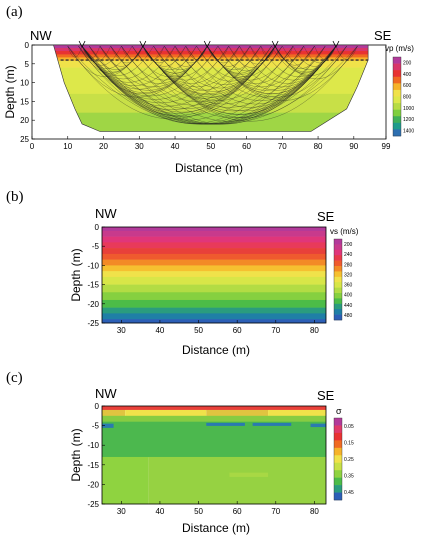  I want to click on panel-a-colorbar-title: vp (m/s), so click(399, 48).